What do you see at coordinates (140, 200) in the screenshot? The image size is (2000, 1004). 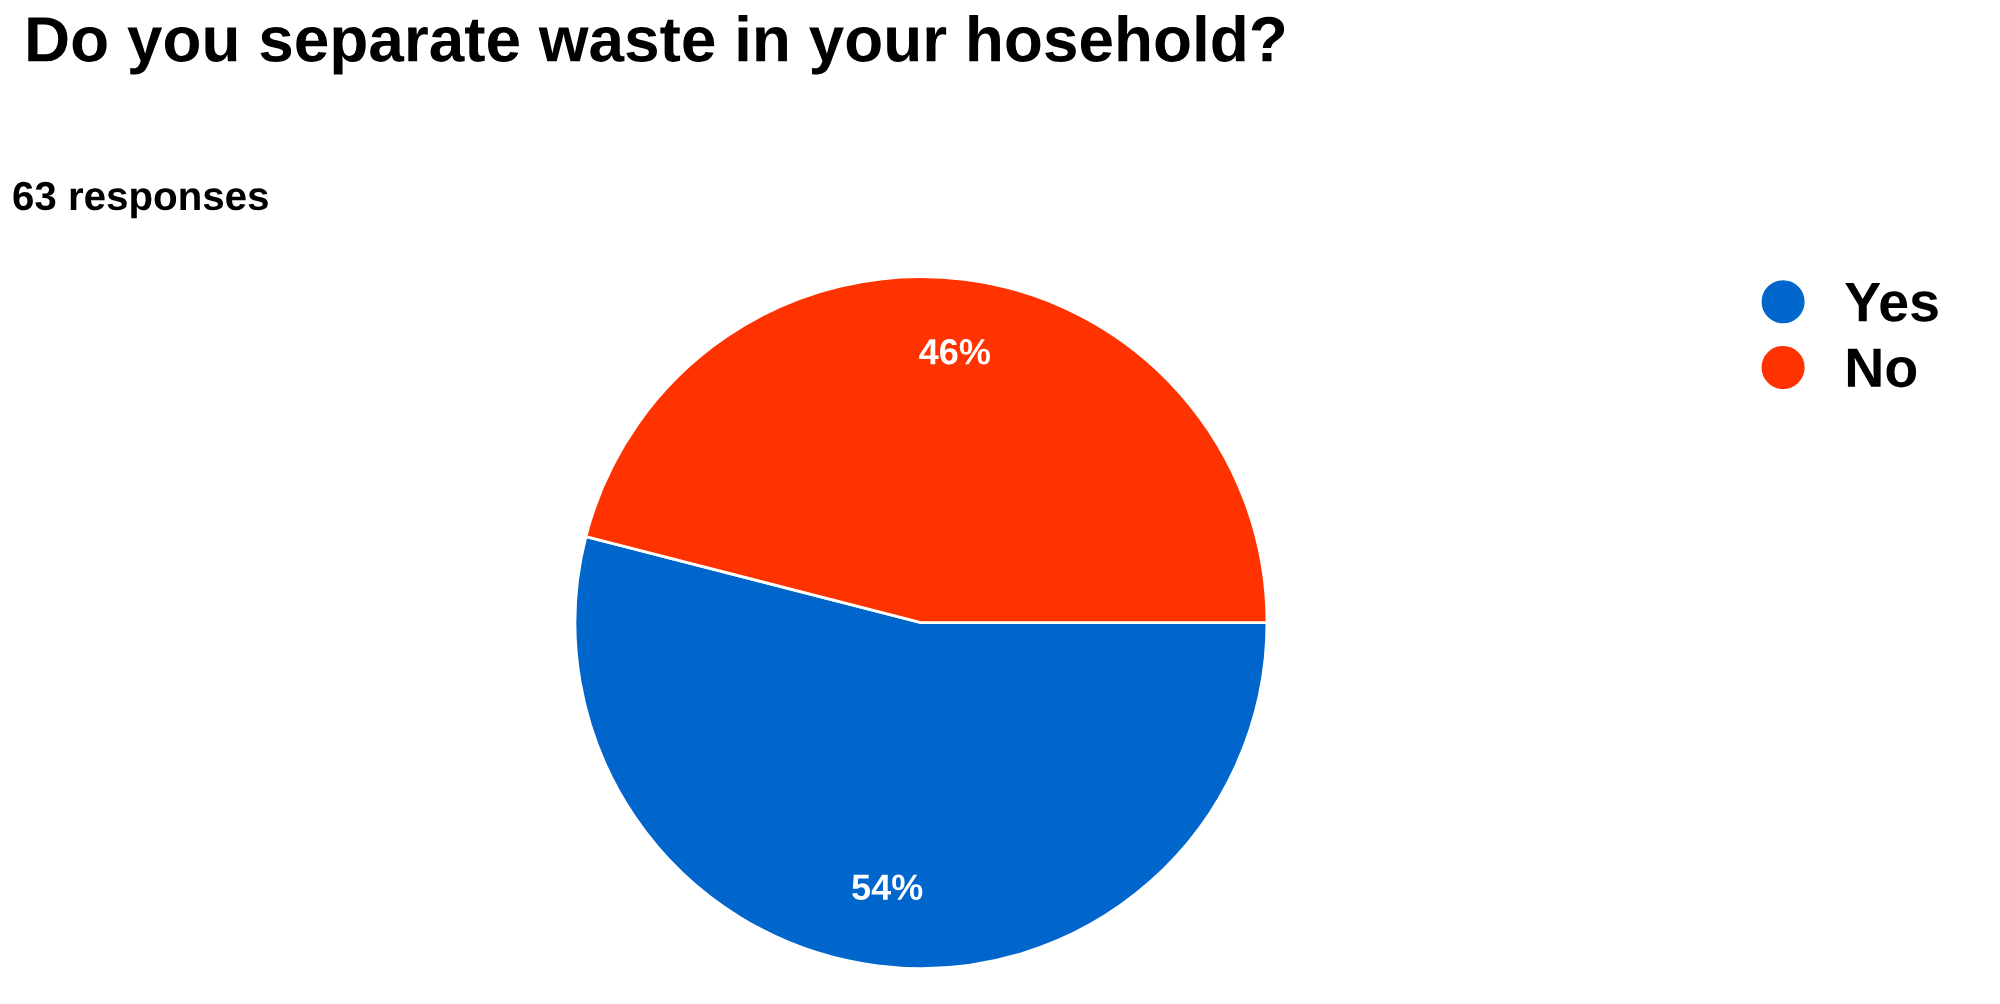 I see `text: 63 responses` at bounding box center [140, 200].